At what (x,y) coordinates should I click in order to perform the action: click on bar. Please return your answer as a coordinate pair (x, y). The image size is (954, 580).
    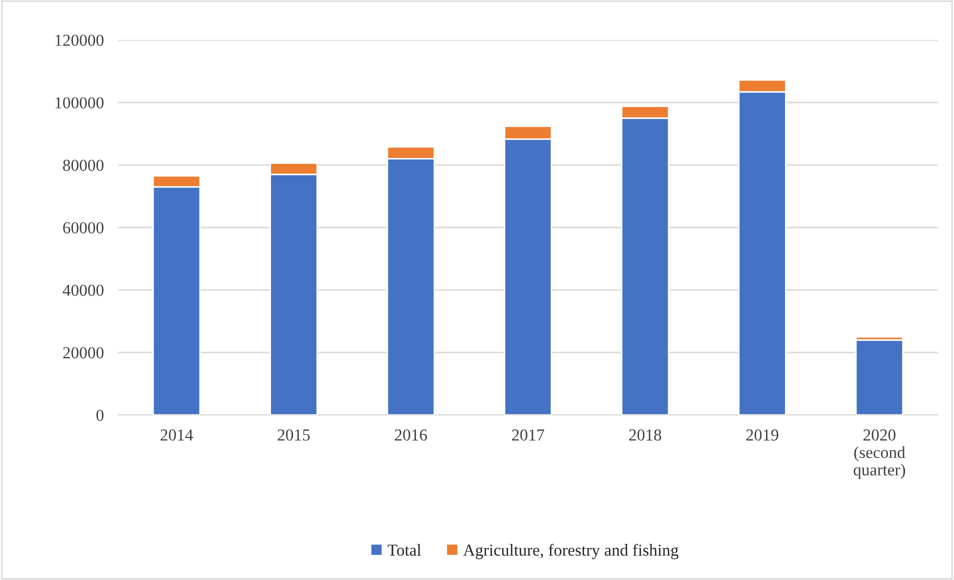
    Looking at the image, I should click on (879, 377).